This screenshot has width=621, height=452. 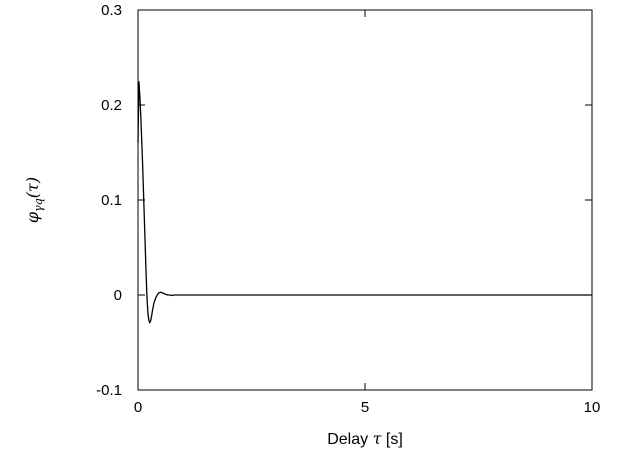 I want to click on x-axis-label: Delay τ [s], so click(x=365, y=438).